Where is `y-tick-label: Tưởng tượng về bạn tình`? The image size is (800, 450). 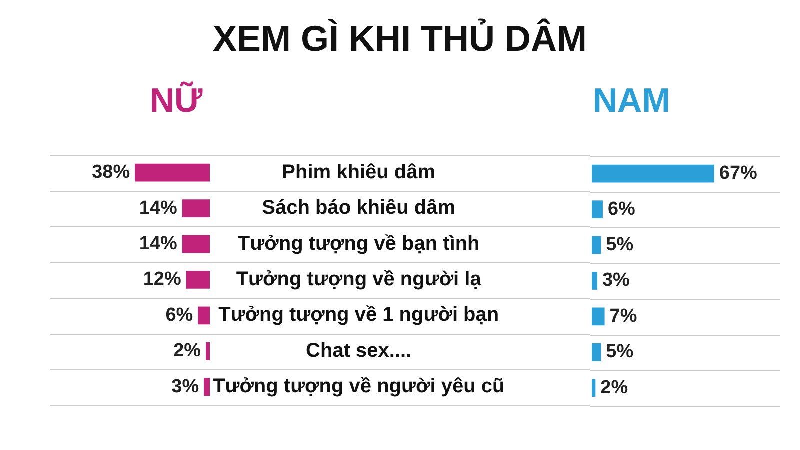 y-tick-label: Tưởng tượng về bạn tình is located at coordinates (359, 243).